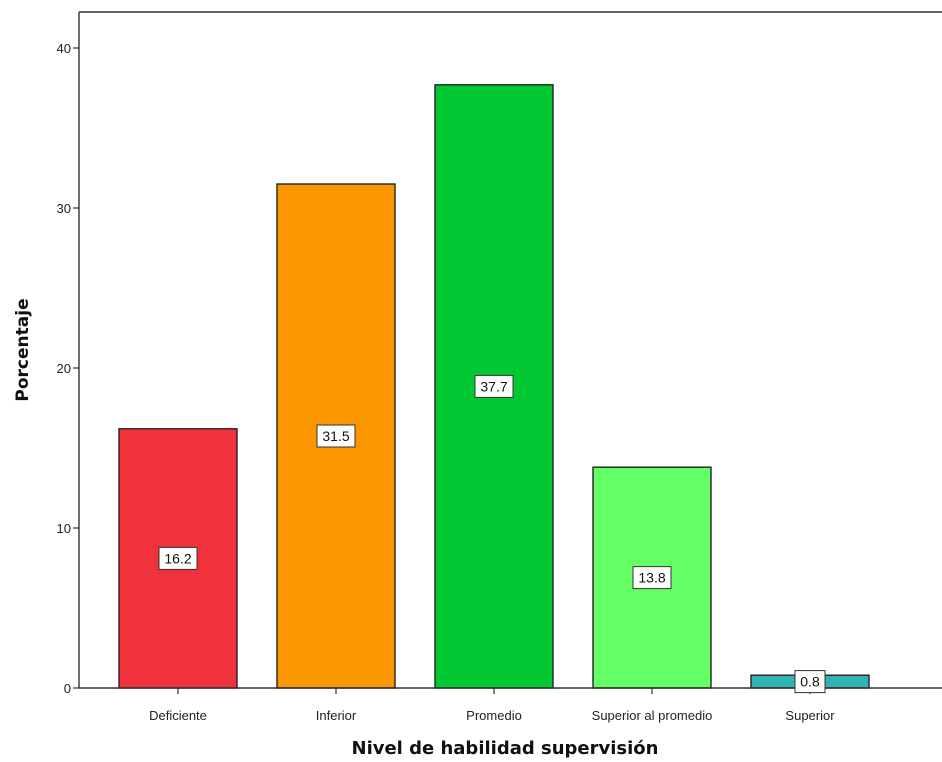  Describe the element at coordinates (64, 208) in the screenshot. I see `y-tick-label: 30` at that location.